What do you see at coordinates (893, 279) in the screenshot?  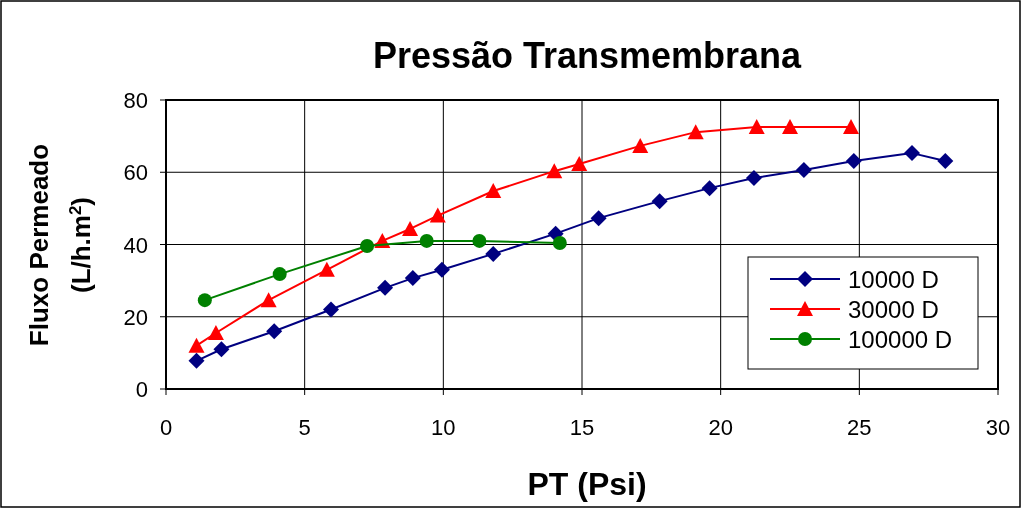 I see `legend-label: 10000 D` at bounding box center [893, 279].